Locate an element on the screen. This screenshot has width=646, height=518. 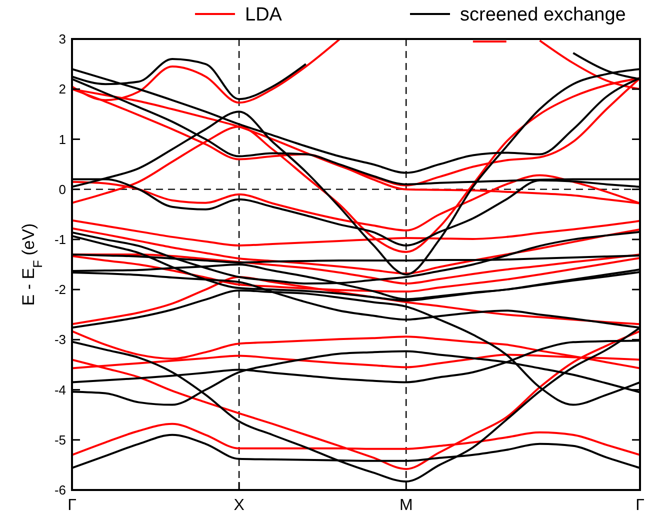
y-tick-label: -4 is located at coordinates (60, 390).